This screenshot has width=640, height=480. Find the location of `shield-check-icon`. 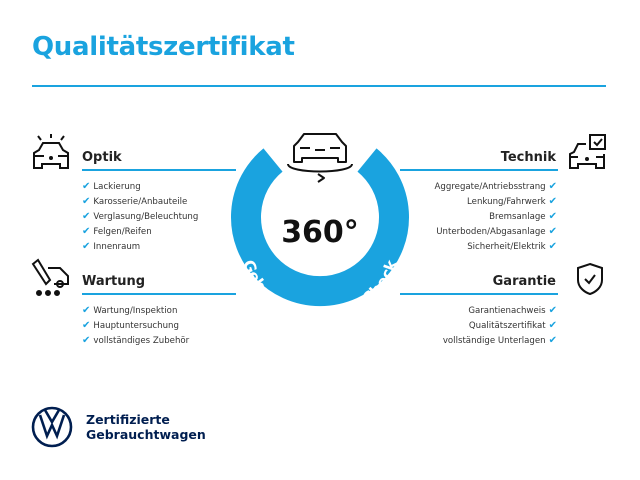

shield-check-icon is located at coordinates (590, 279).